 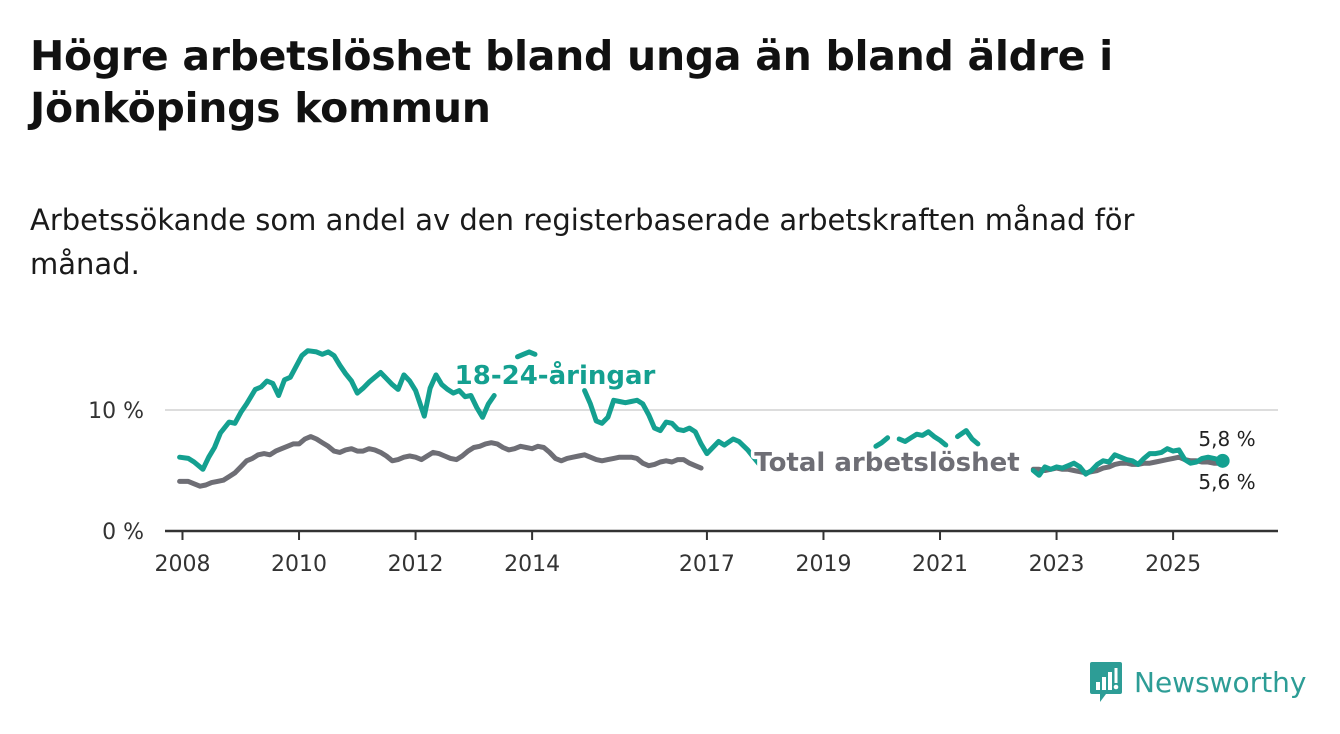 I want to click on x-tick-label: 2008, so click(x=182, y=564).